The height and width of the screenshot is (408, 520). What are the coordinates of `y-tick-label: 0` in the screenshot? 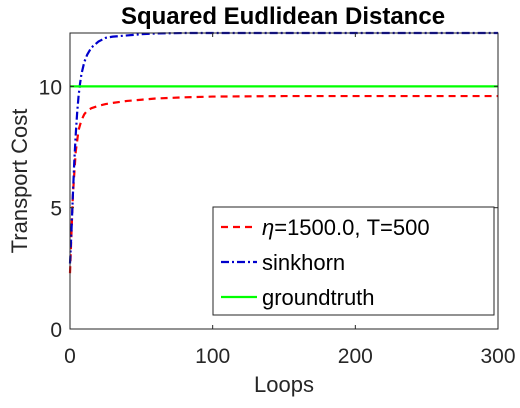 It's located at (56, 330).